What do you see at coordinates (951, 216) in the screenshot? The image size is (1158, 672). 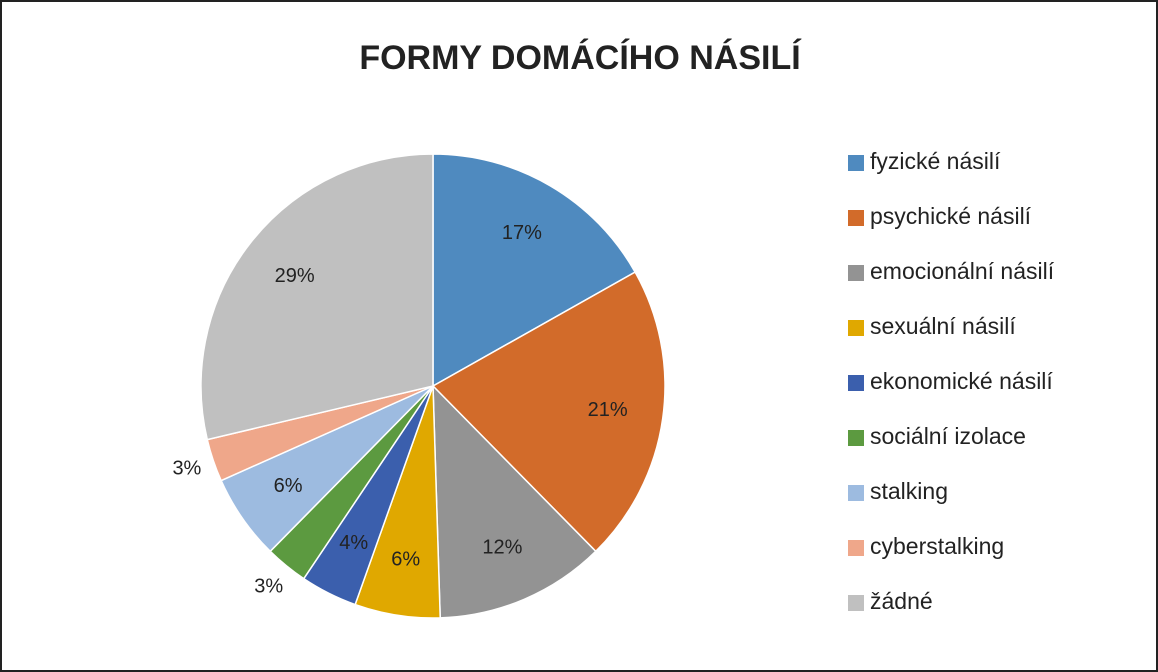 I see `legend-label: psychické násilí` at bounding box center [951, 216].